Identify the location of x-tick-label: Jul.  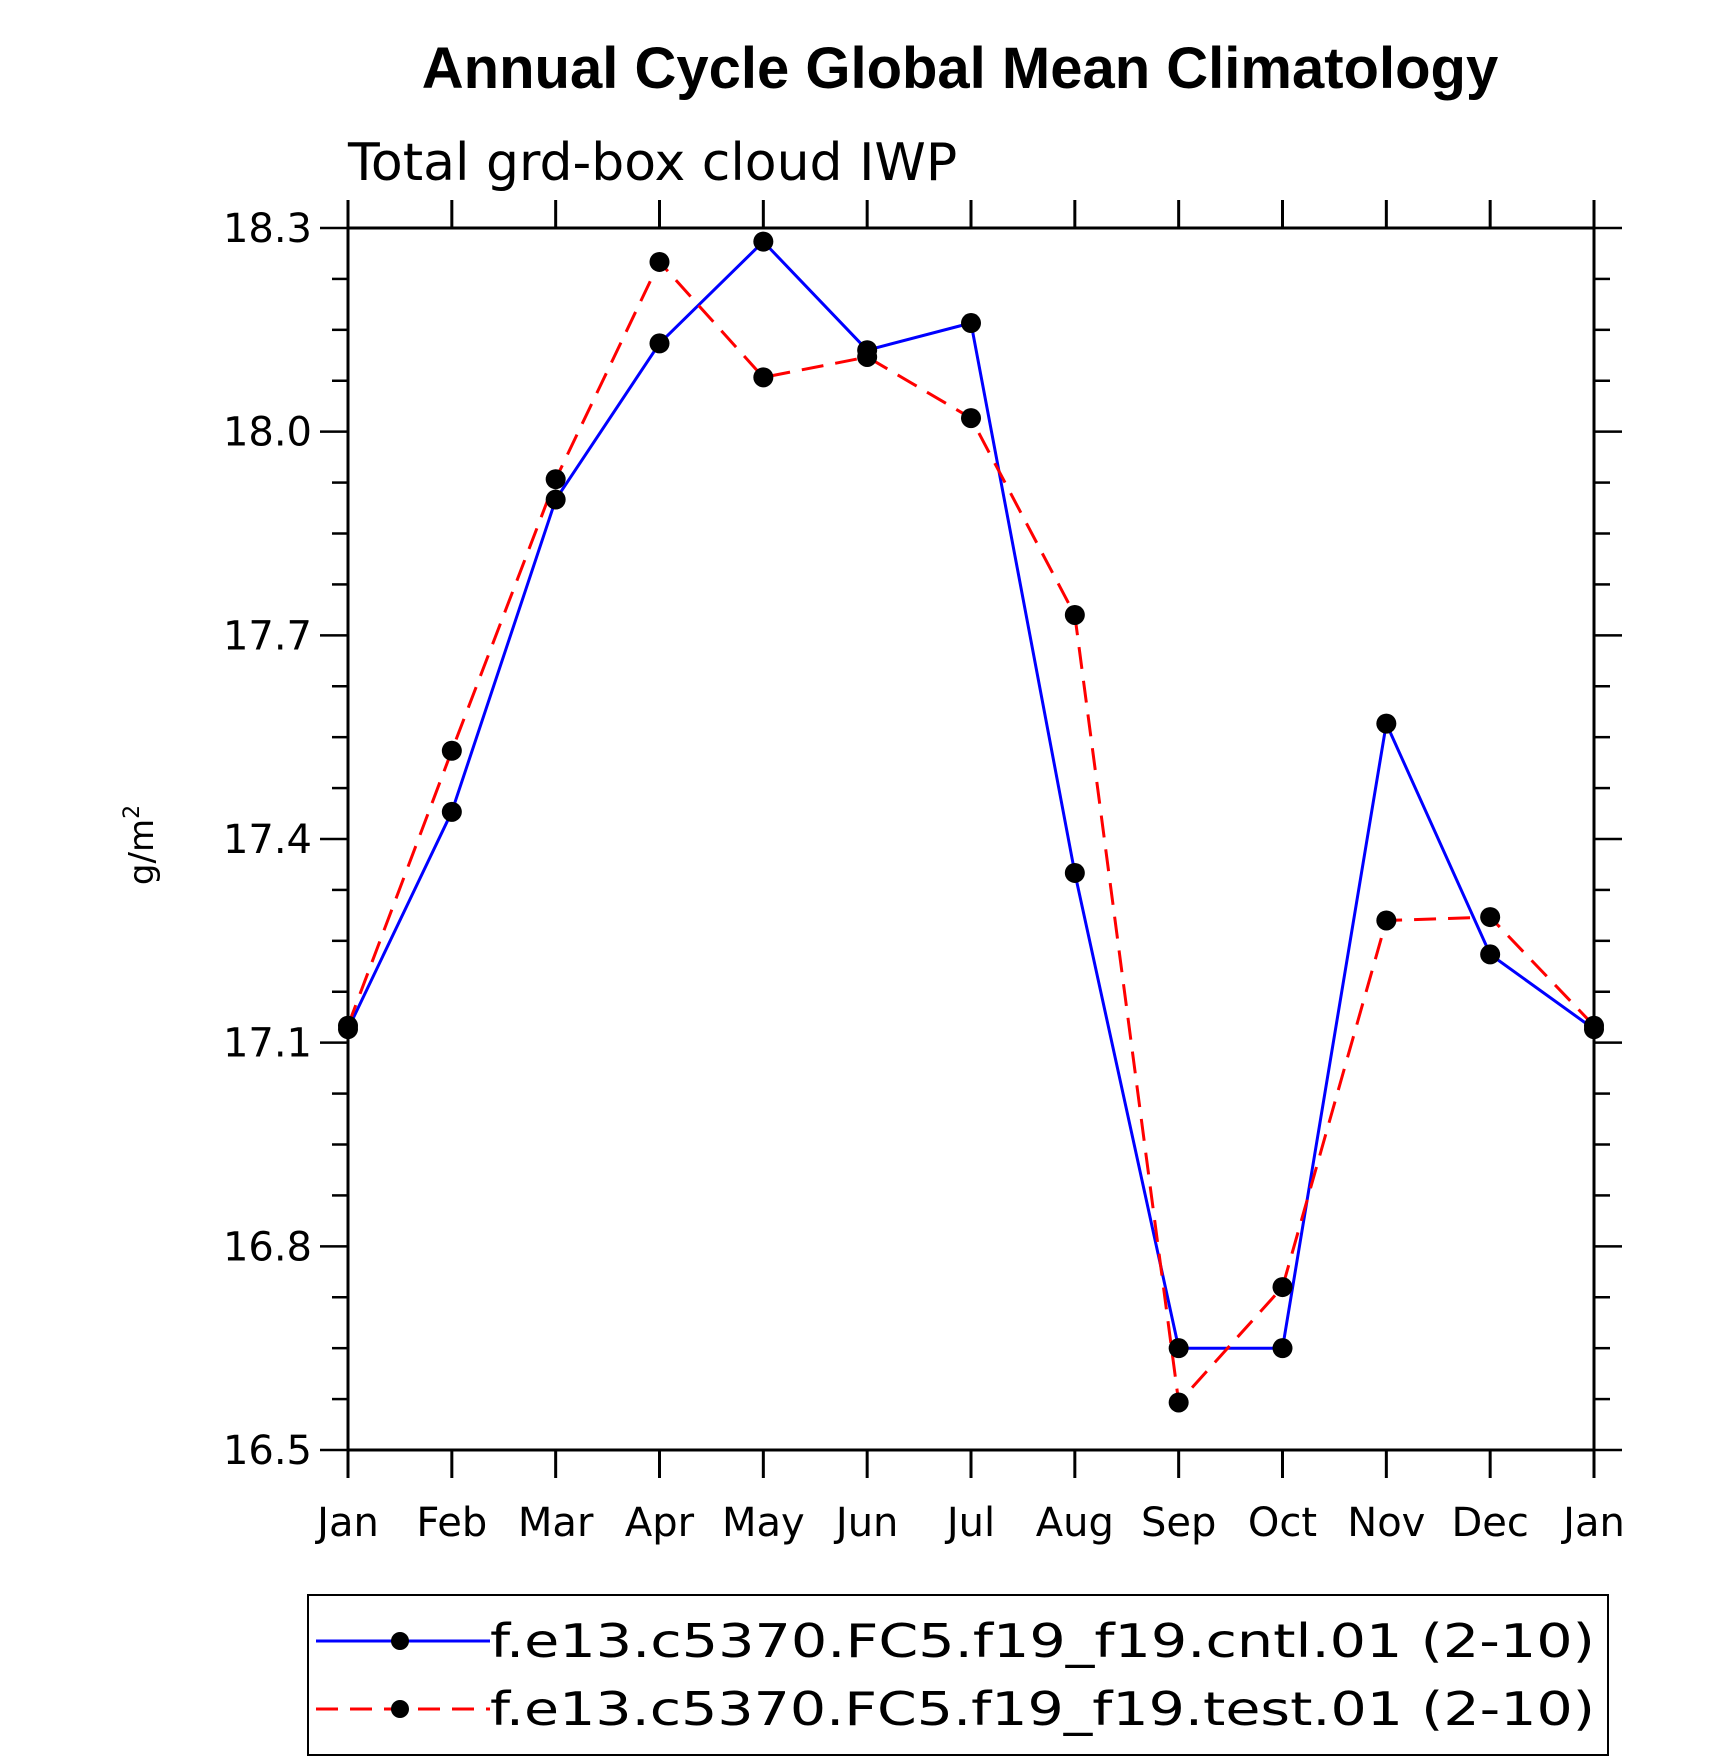
(969, 1523).